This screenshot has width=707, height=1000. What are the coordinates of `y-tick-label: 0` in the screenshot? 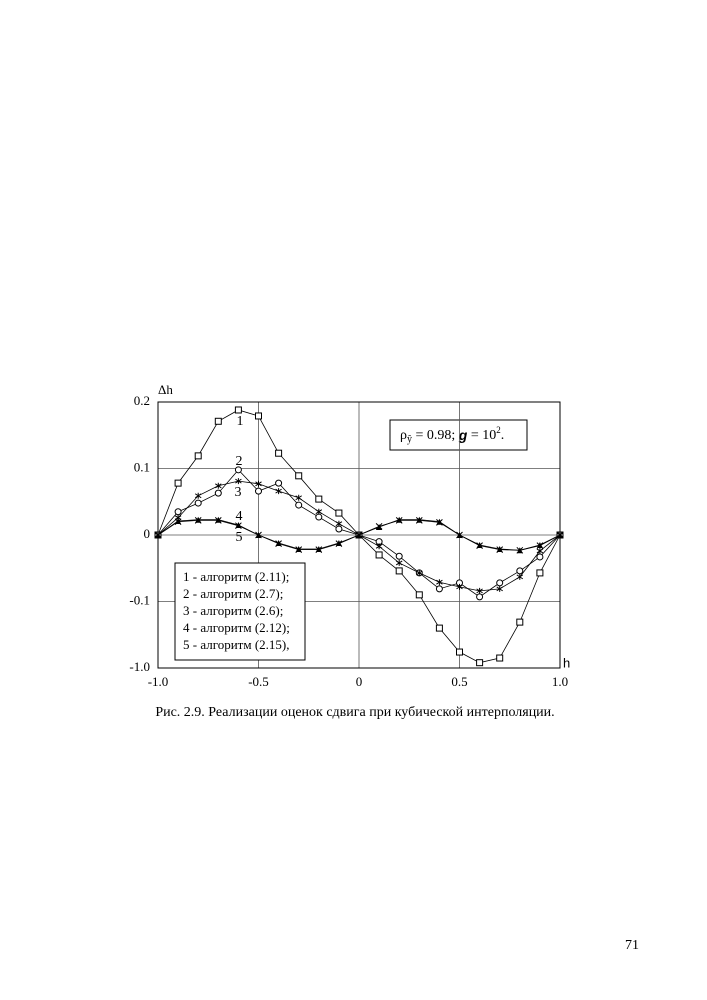 It's located at (147, 533).